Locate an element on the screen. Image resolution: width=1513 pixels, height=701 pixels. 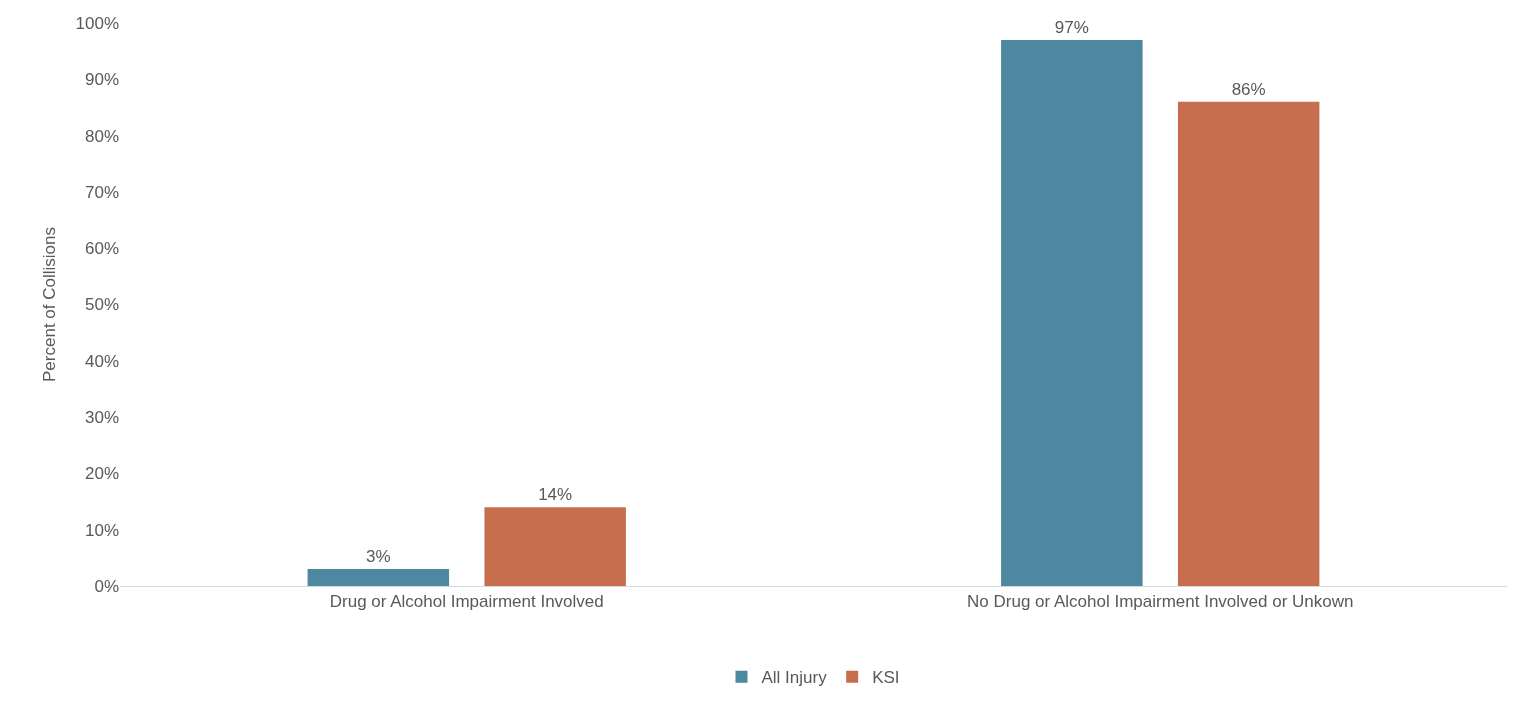
legend-label: KSI is located at coordinates (886, 678).